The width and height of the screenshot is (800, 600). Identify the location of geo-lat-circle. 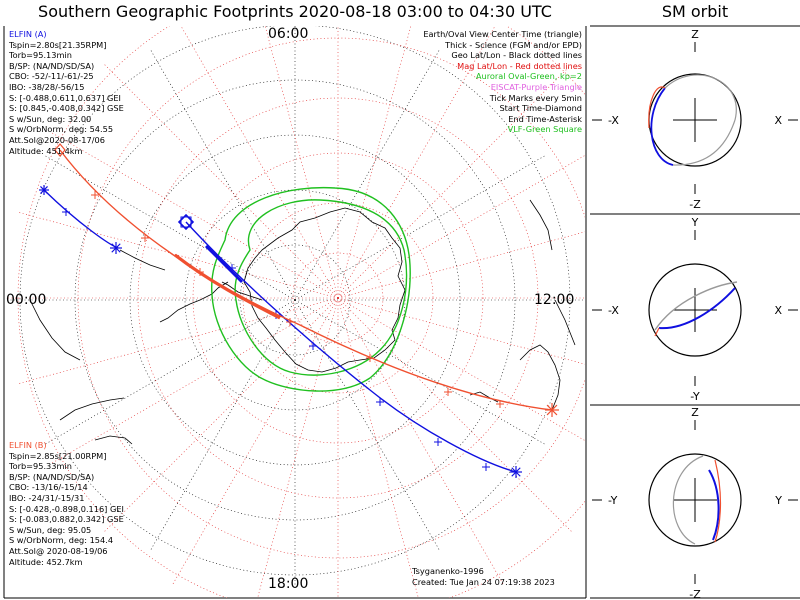
(295, 300).